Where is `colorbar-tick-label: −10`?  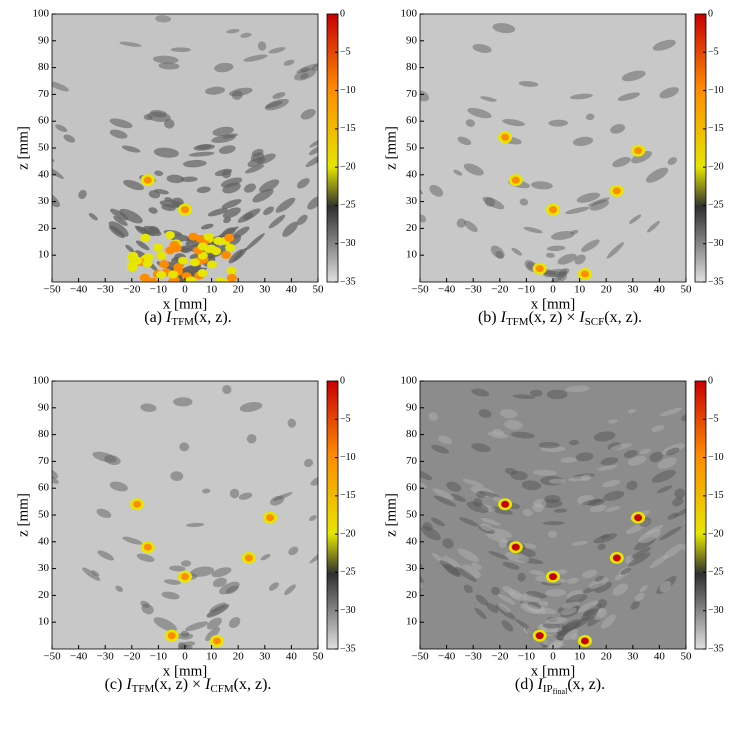 colorbar-tick-label: −10 is located at coordinates (716, 90).